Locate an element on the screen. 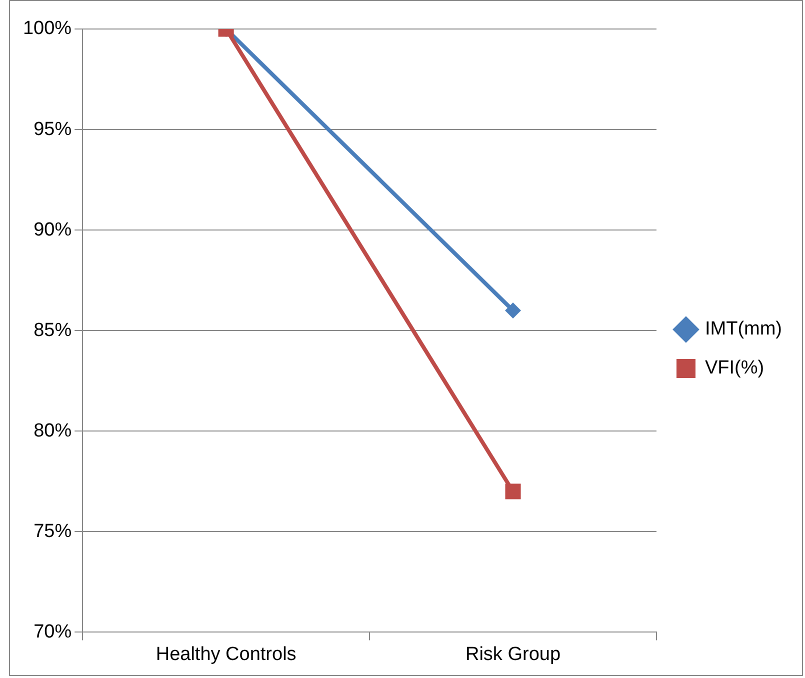 The height and width of the screenshot is (678, 805). y-tick-label: 100% is located at coordinates (47, 29).